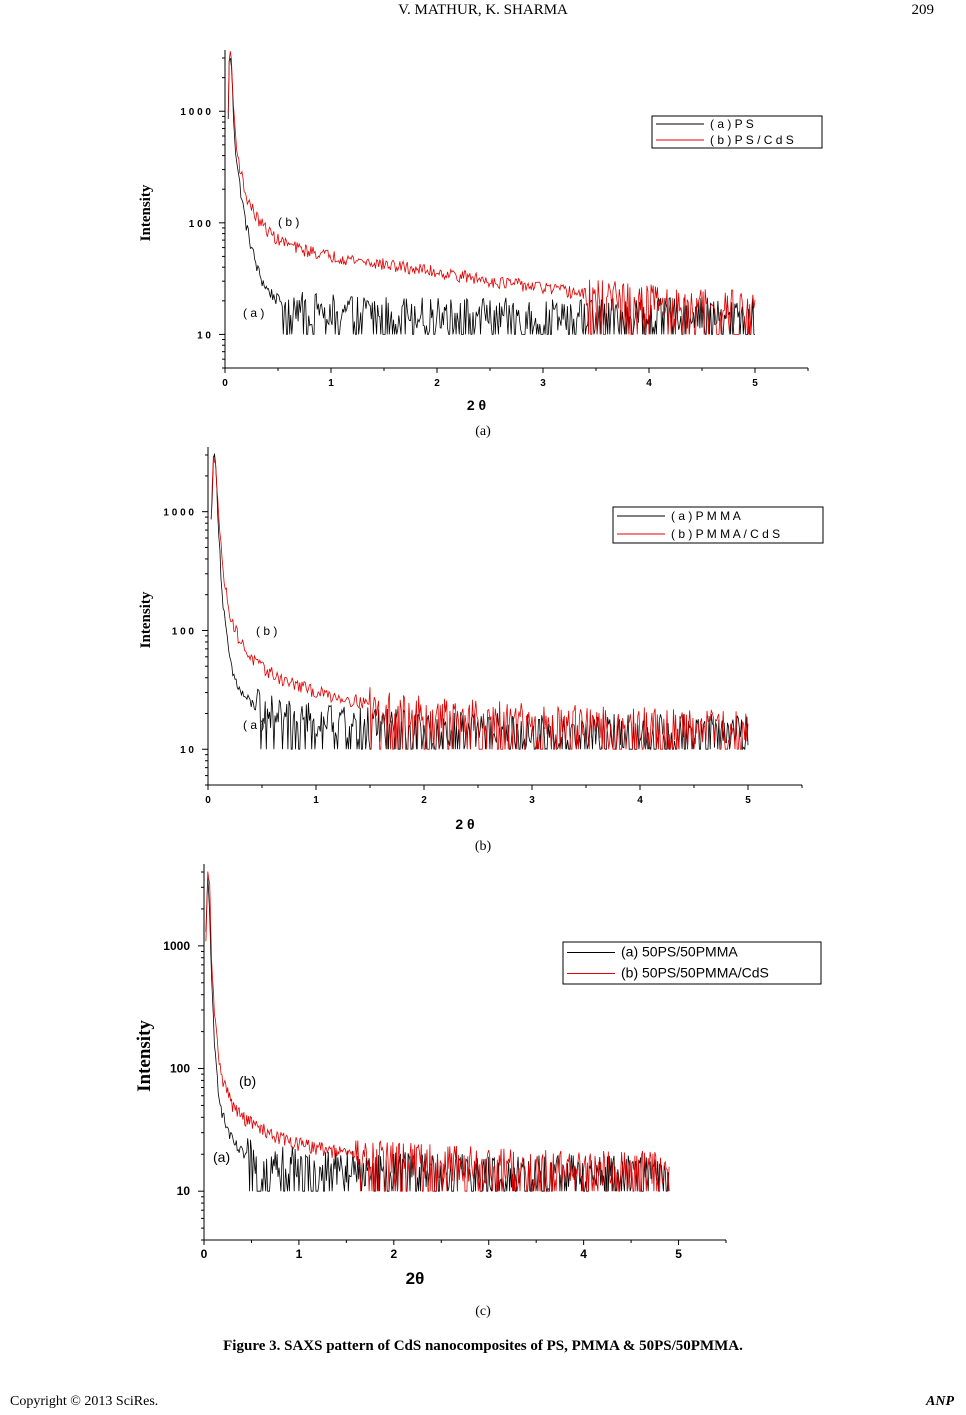 The width and height of the screenshot is (966, 1415). I want to click on legend-entry: ( a ) P S, so click(732, 124).